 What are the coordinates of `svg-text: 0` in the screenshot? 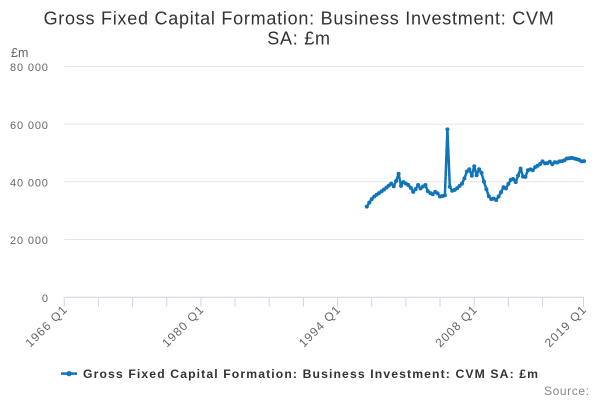 It's located at (45, 299).